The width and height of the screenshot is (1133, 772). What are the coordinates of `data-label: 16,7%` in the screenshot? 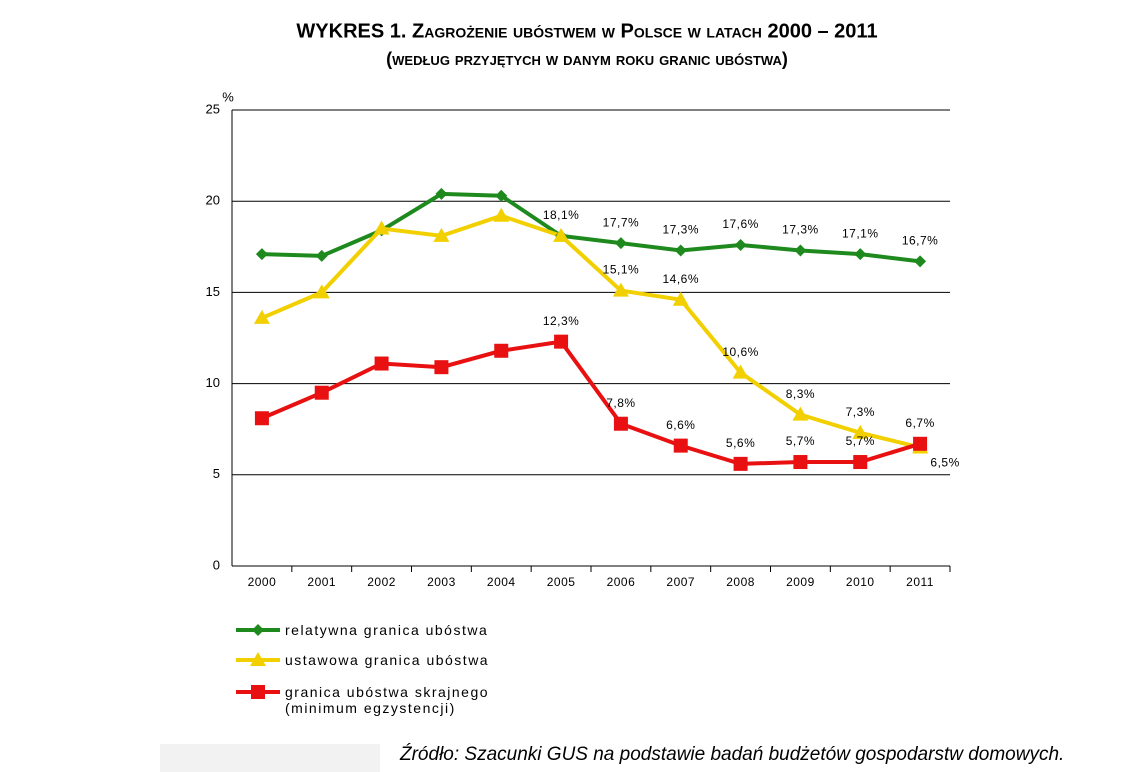 It's located at (920, 241).